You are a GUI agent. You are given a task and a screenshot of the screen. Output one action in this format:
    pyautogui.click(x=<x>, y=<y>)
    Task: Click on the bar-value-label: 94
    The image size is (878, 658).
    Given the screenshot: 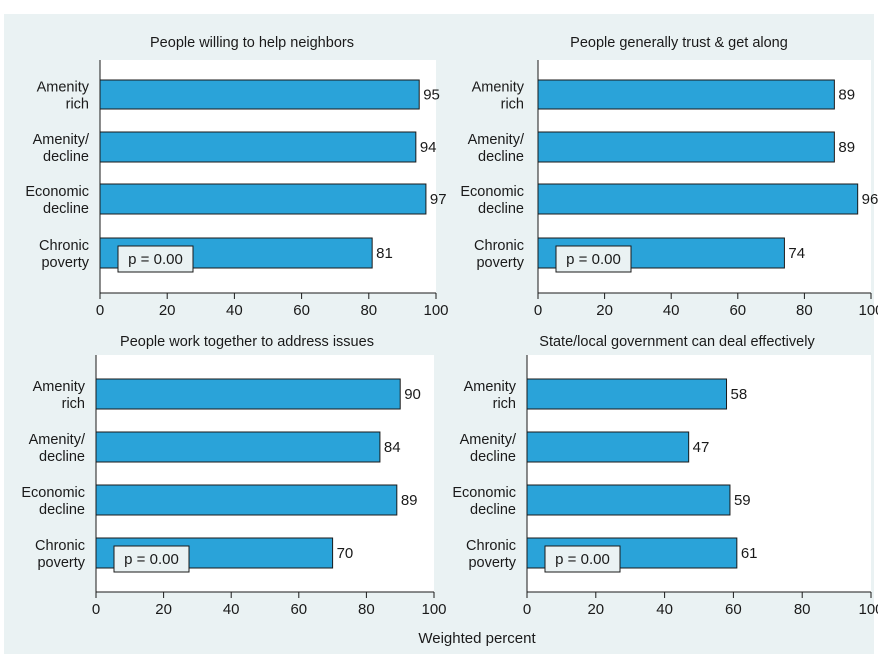 What is the action you would take?
    pyautogui.click(x=428, y=147)
    